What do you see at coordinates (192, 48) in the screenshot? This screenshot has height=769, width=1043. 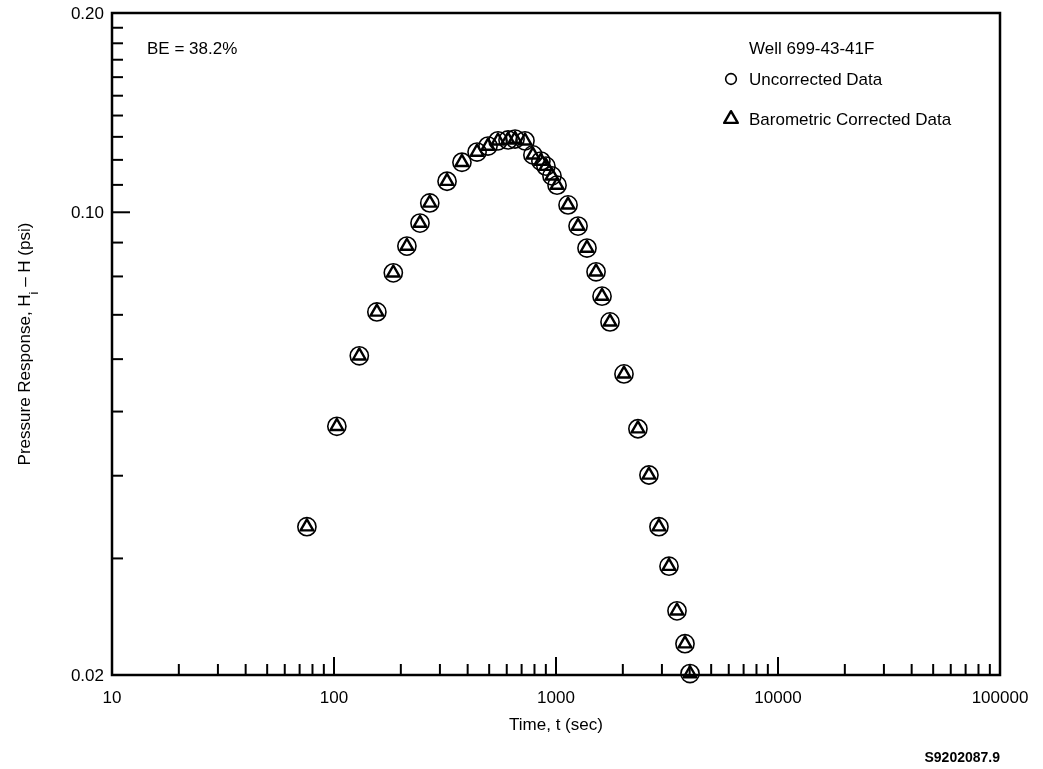 I see `annotation: BE = 38.2%` at bounding box center [192, 48].